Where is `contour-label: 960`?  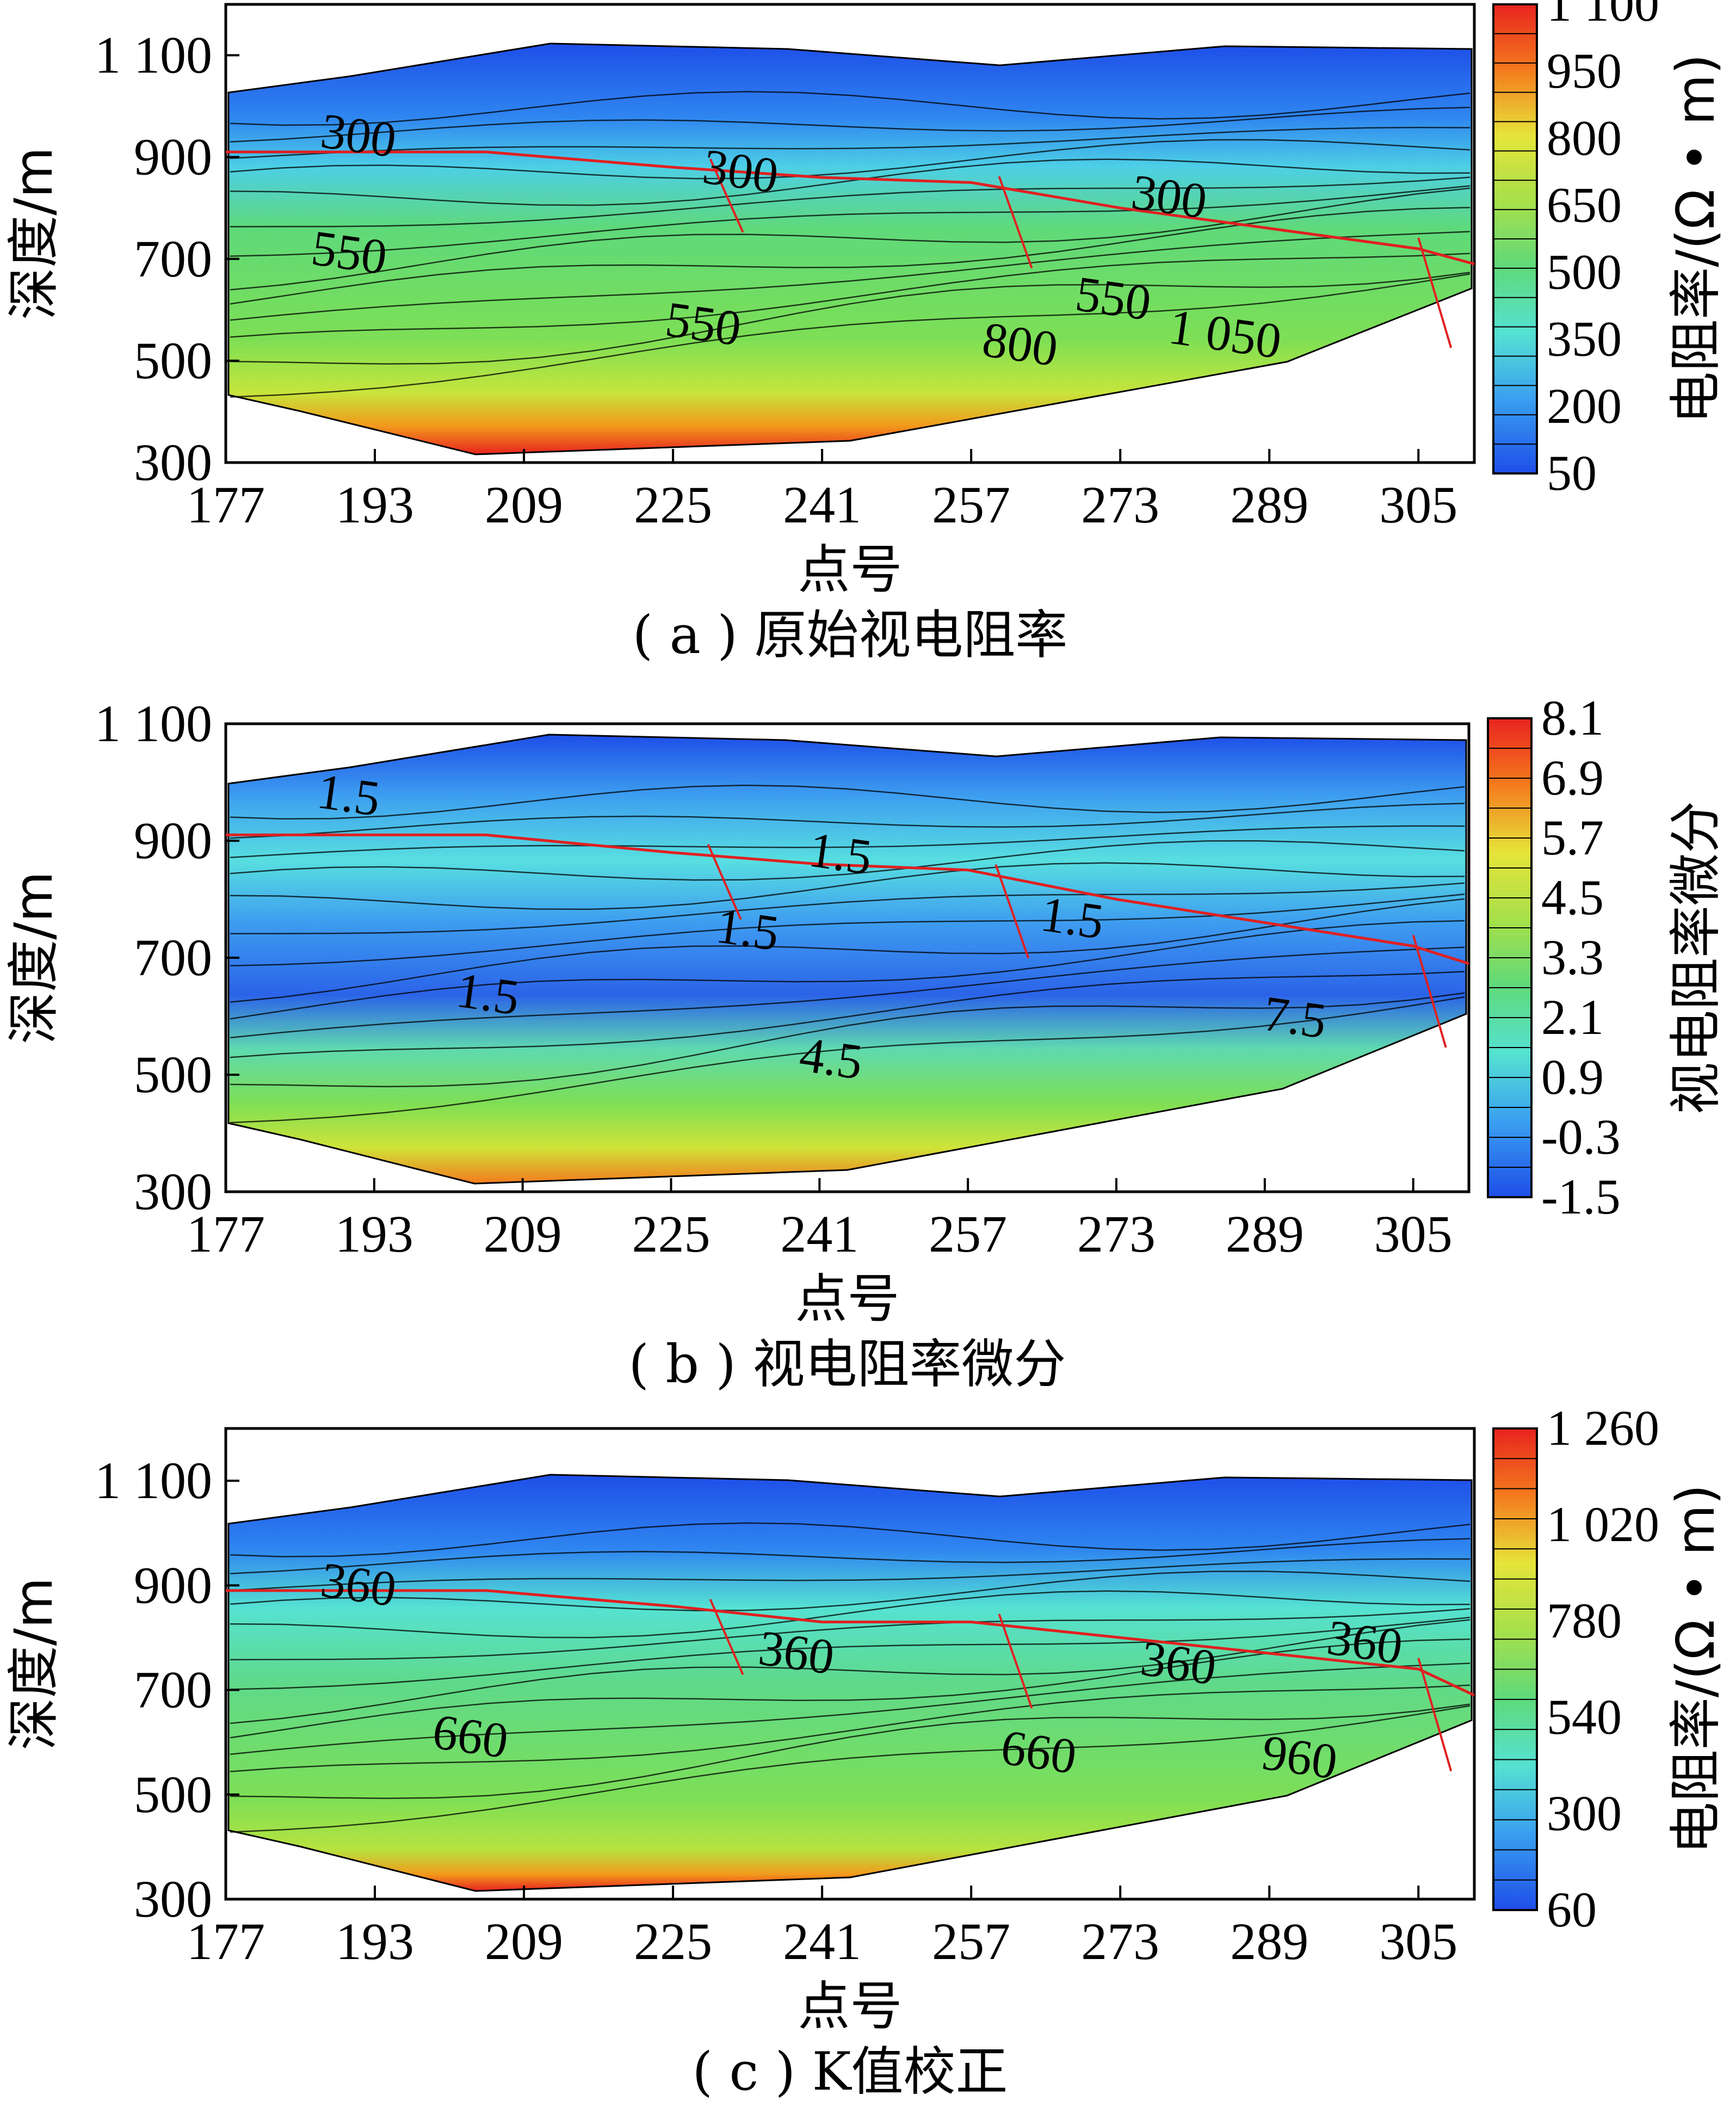
contour-label: 960 is located at coordinates (1299, 1757).